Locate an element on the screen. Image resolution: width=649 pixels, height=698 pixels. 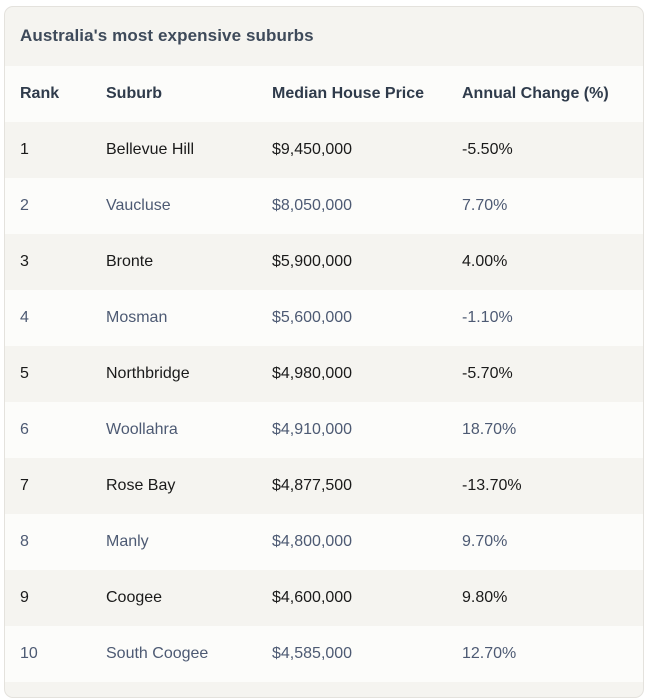
price-cell: $4,600,000 is located at coordinates (312, 597).